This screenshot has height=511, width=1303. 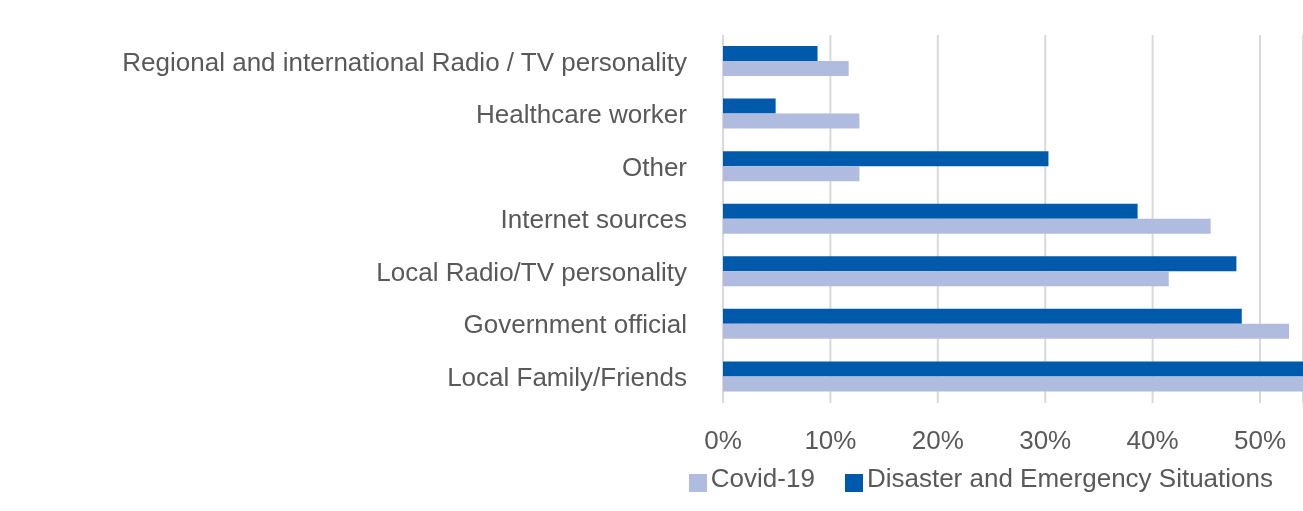 I want to click on x-tick-label: 50%, so click(x=1260, y=440).